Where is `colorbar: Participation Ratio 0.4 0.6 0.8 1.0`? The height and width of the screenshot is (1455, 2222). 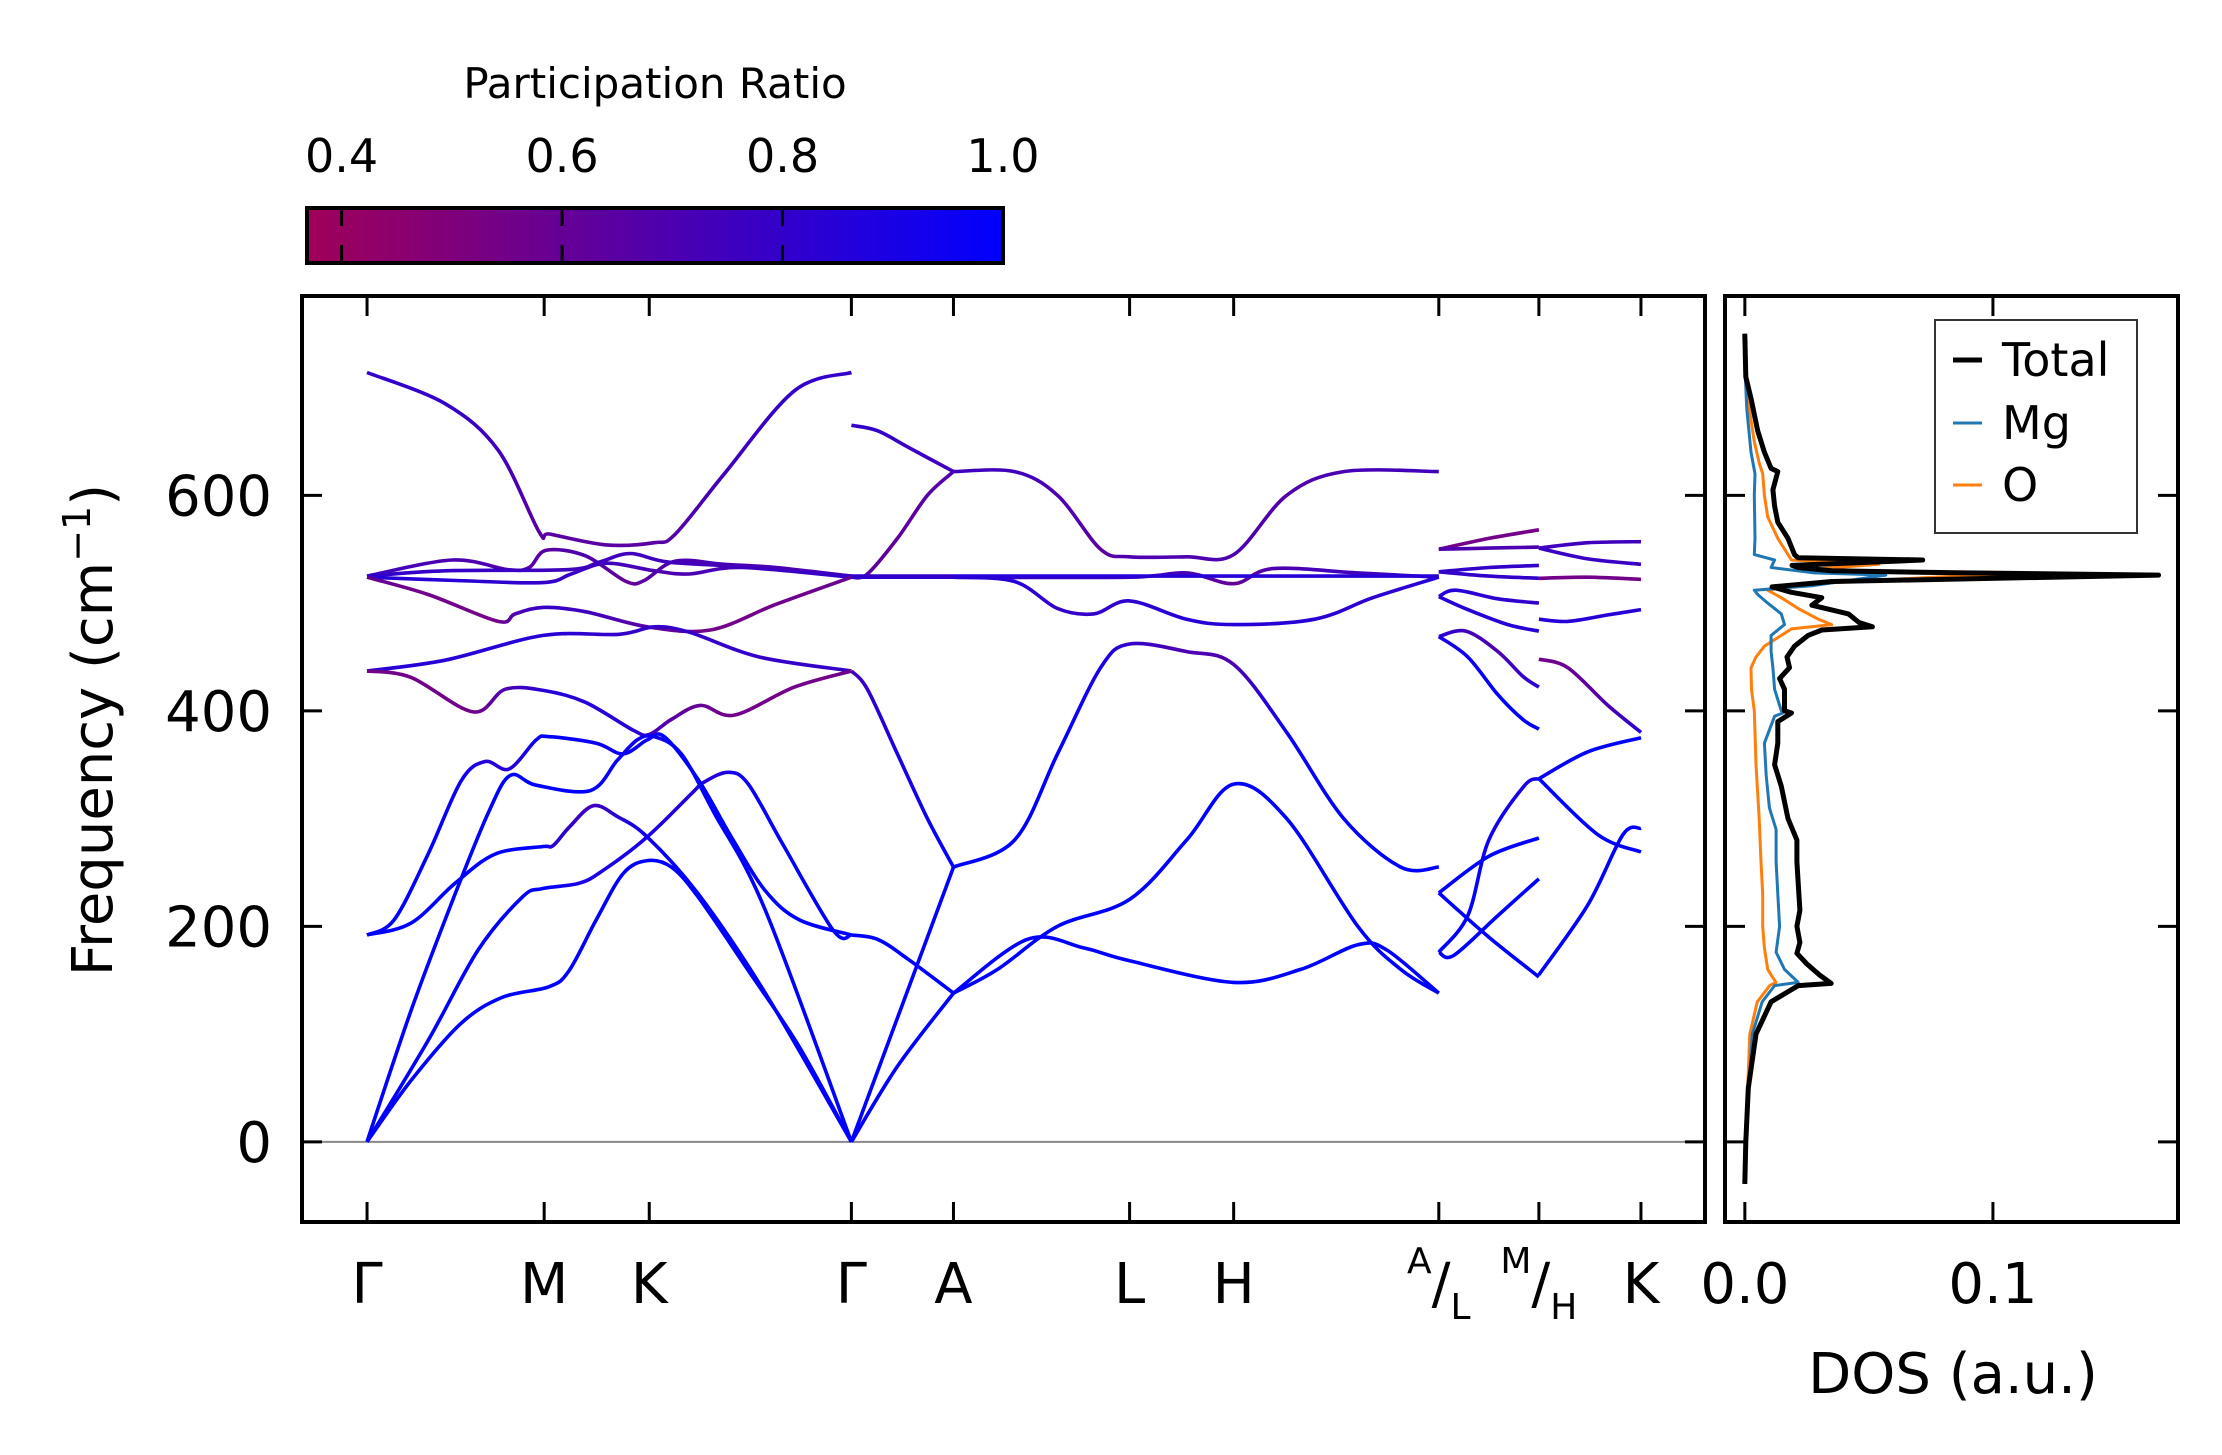
colorbar: Participation Ratio 0.4 0.6 0.8 1.0 is located at coordinates (672, 162).